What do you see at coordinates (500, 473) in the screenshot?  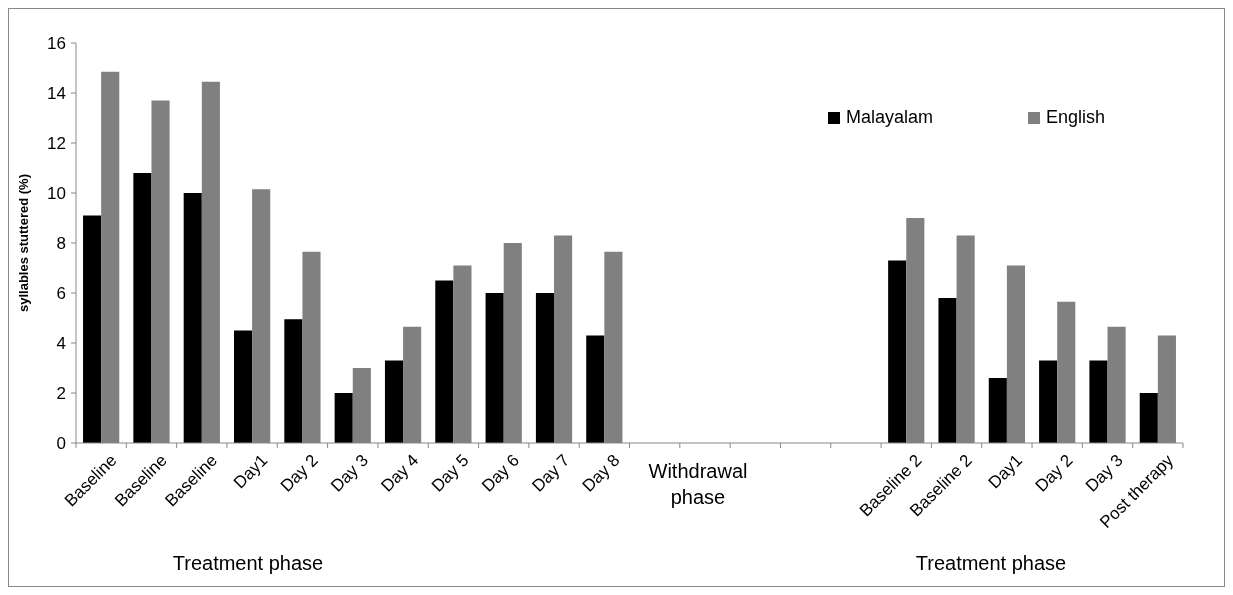 I see `x-tick-label: Day 6` at bounding box center [500, 473].